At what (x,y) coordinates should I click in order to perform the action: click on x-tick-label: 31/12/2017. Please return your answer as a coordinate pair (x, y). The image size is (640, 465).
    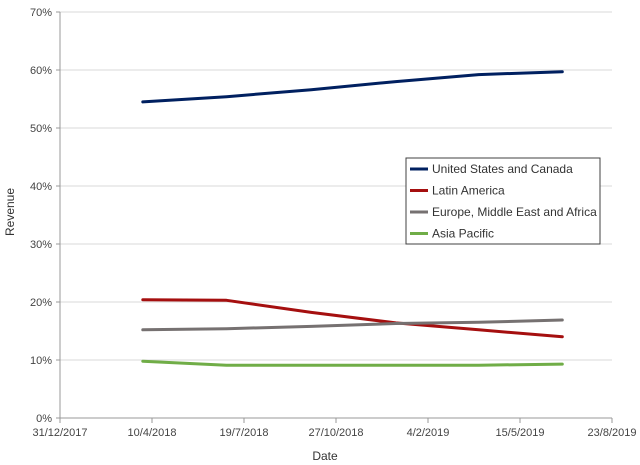
    Looking at the image, I should click on (59, 433).